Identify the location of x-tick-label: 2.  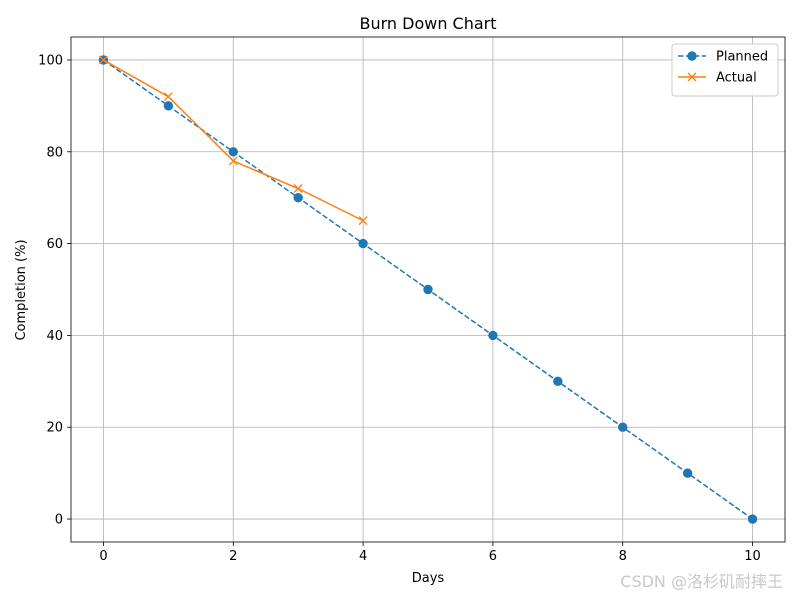
(233, 556).